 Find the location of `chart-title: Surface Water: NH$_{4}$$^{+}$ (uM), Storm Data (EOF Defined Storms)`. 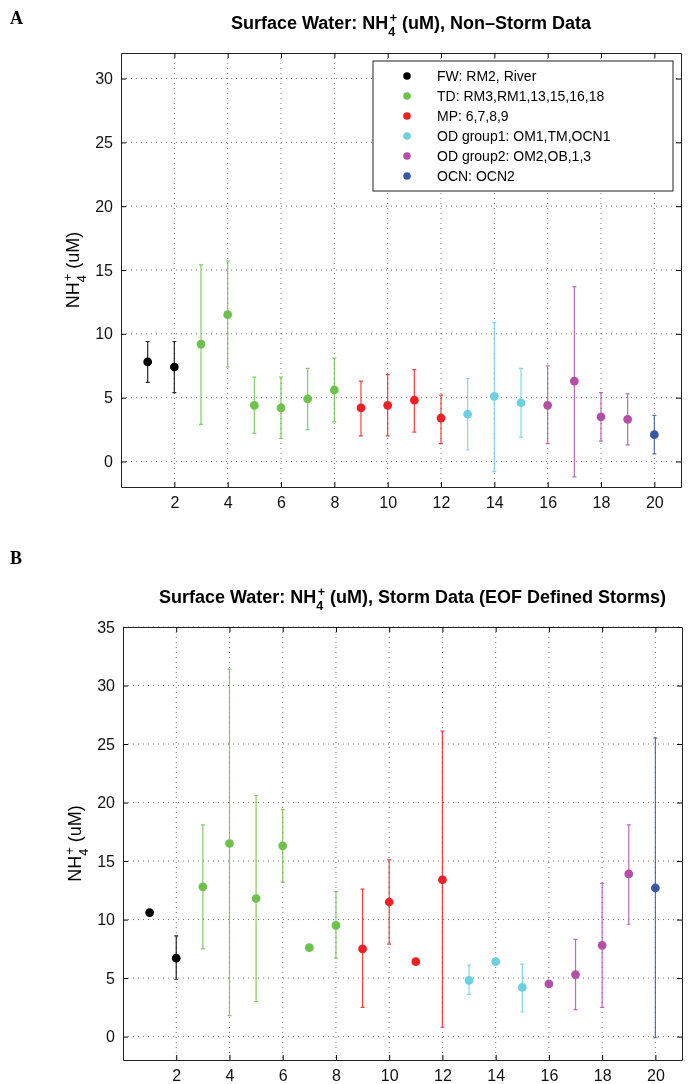

chart-title: Surface Water: NH$_{4}$$^{+}$ (uM), Storm Data (EOF Defined Storms) is located at coordinates (412, 599).